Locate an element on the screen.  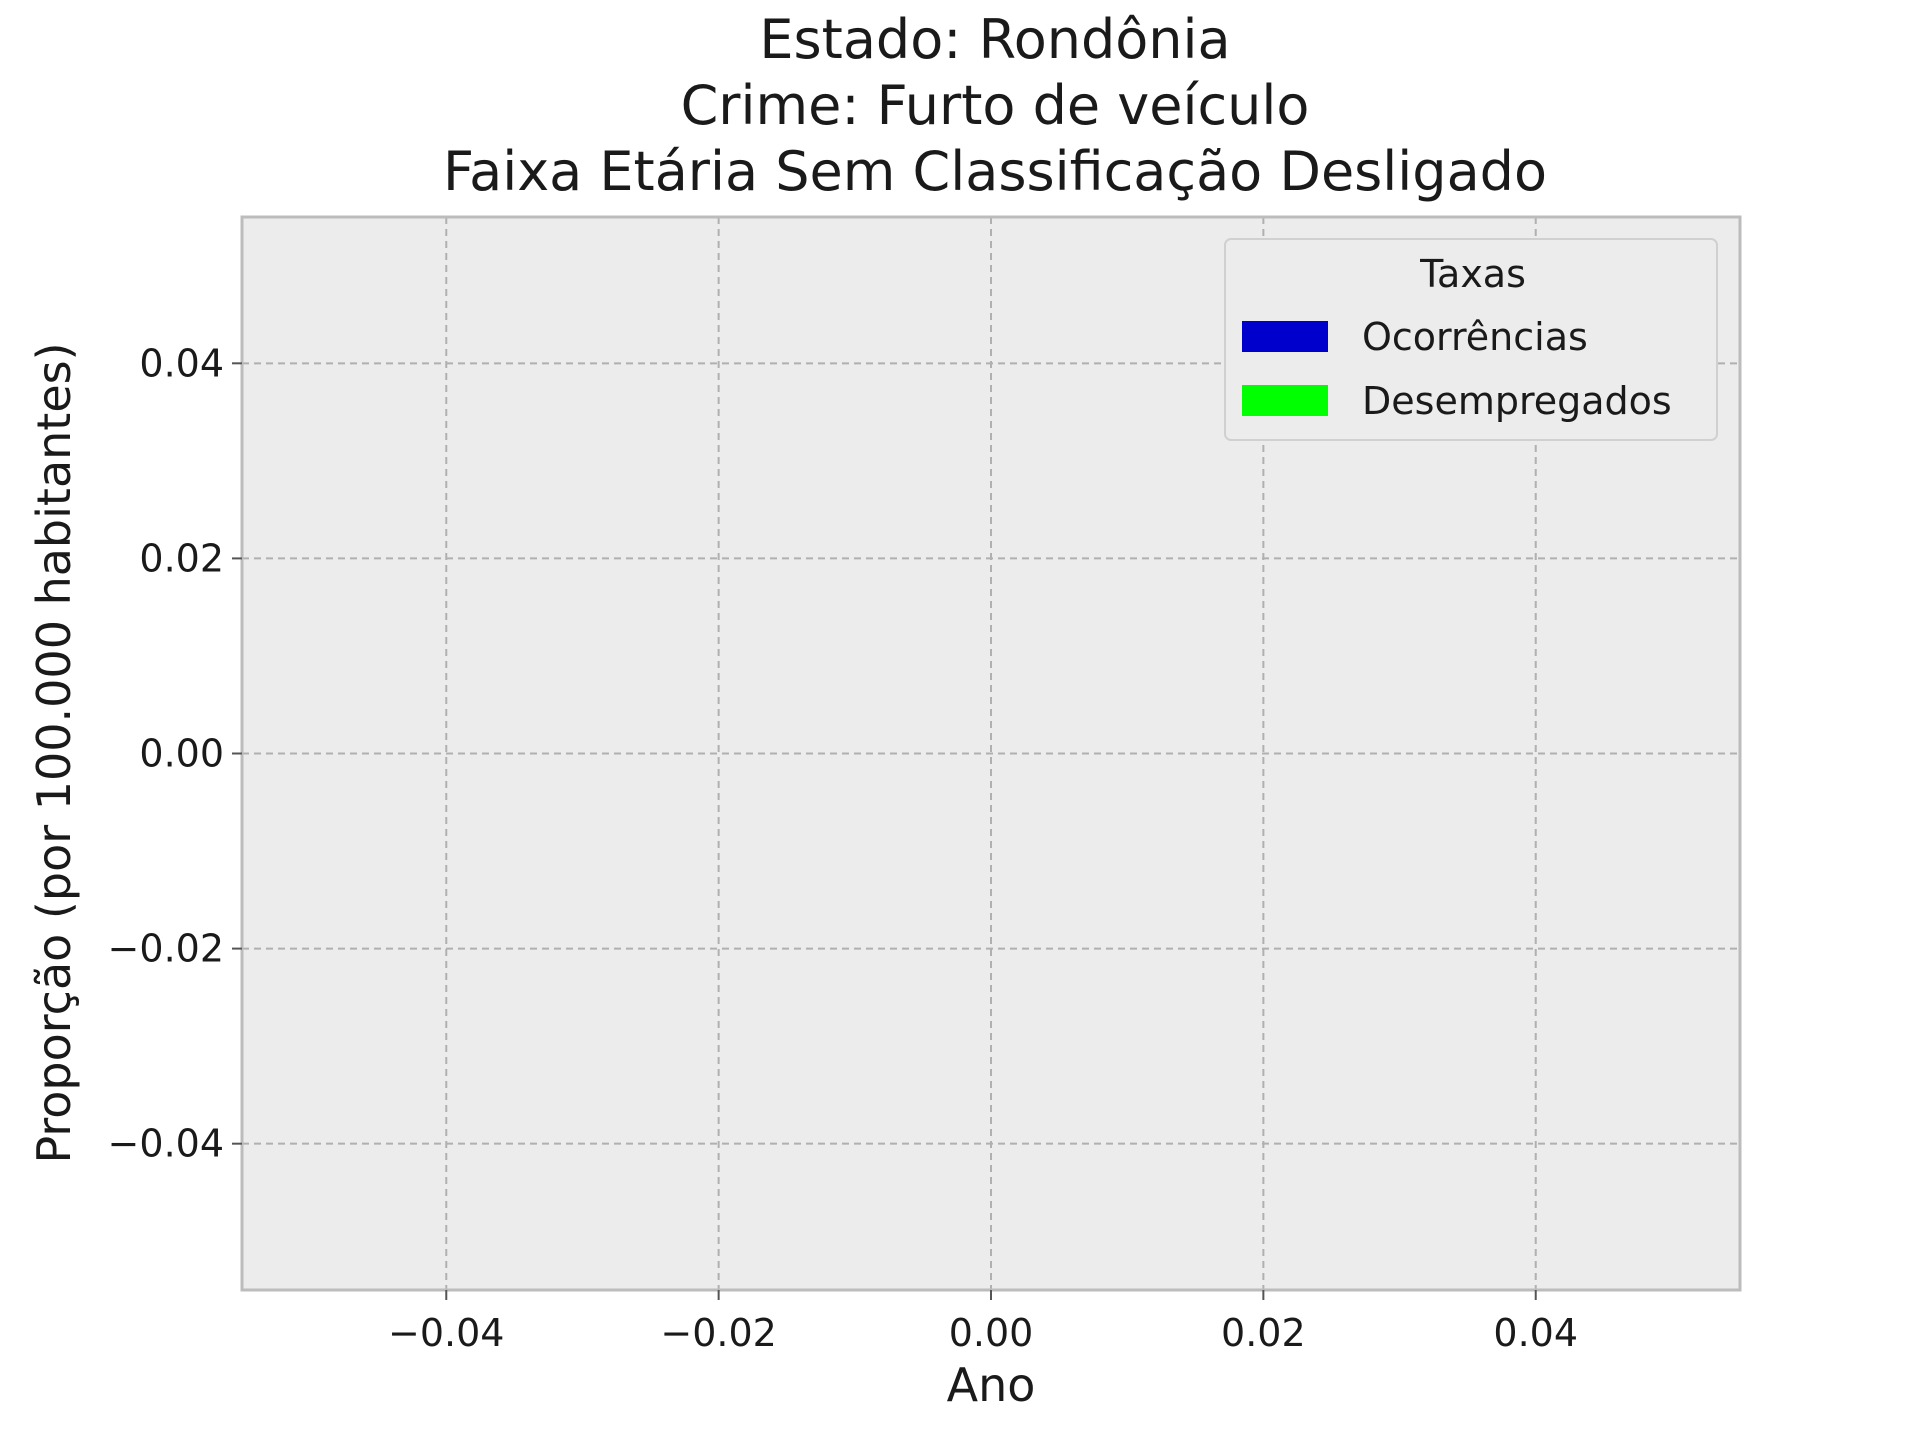
y-tick-label: −0.02 is located at coordinates (166, 949).